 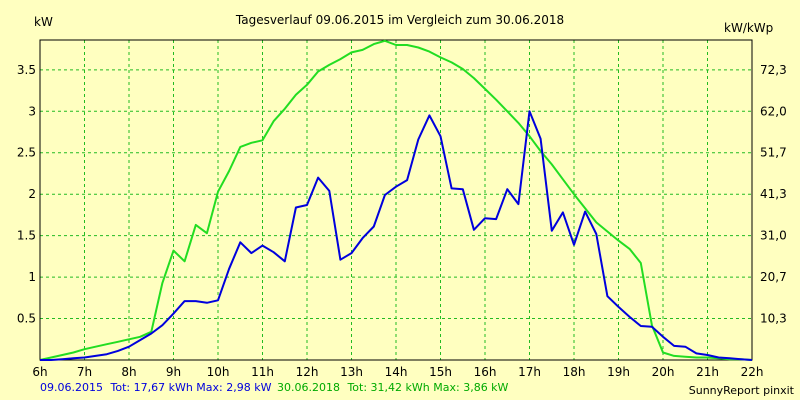 What do you see at coordinates (773, 236) in the screenshot?
I see `y2-tick-label: 31,0` at bounding box center [773, 236].